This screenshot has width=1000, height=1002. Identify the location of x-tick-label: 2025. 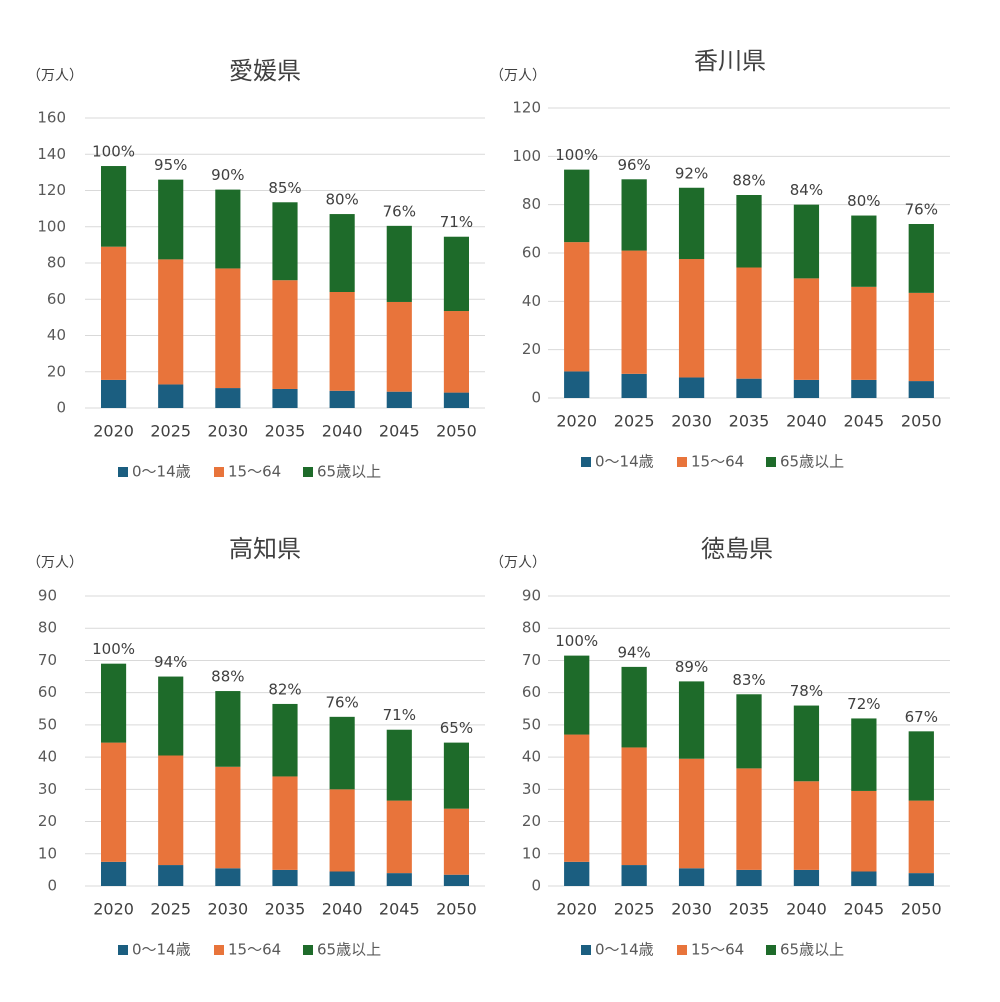
(634, 421).